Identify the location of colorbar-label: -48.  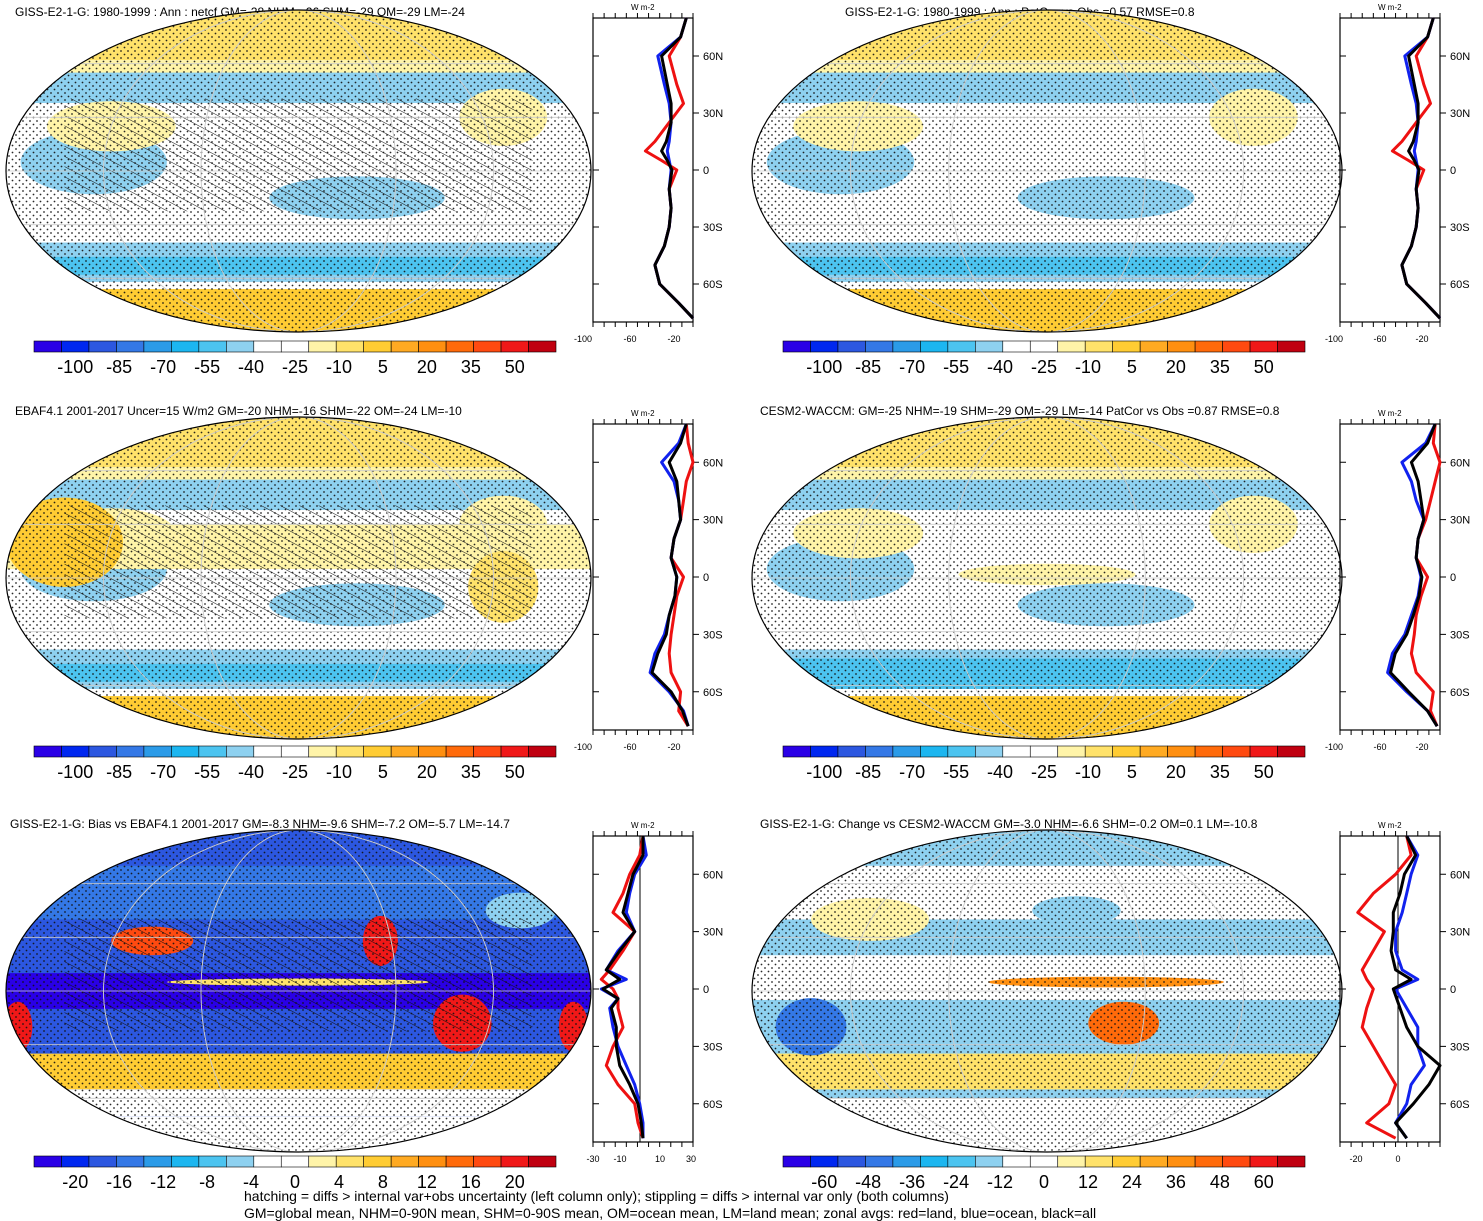
(868, 1182).